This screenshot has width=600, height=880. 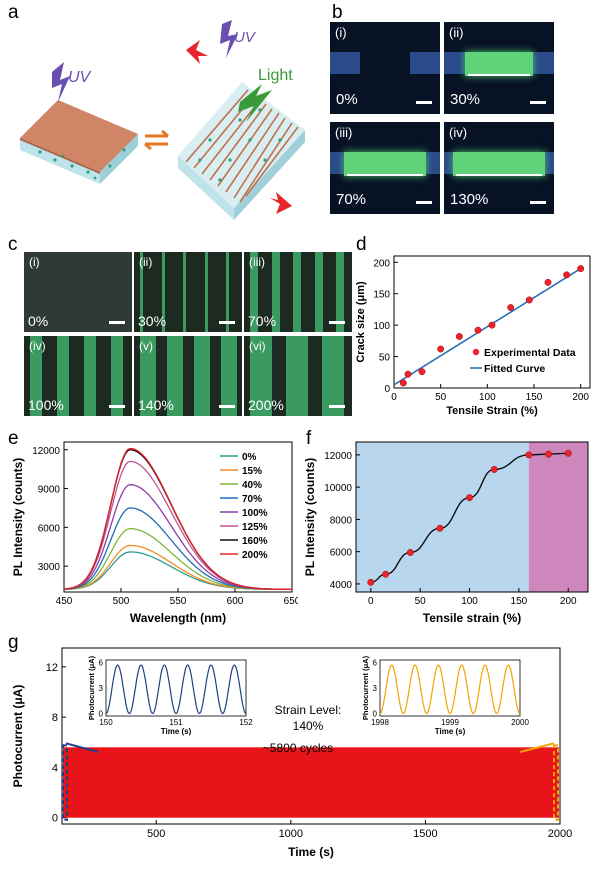 What do you see at coordinates (381, 326) in the screenshot?
I see `y-tick-label: 100` at bounding box center [381, 326].